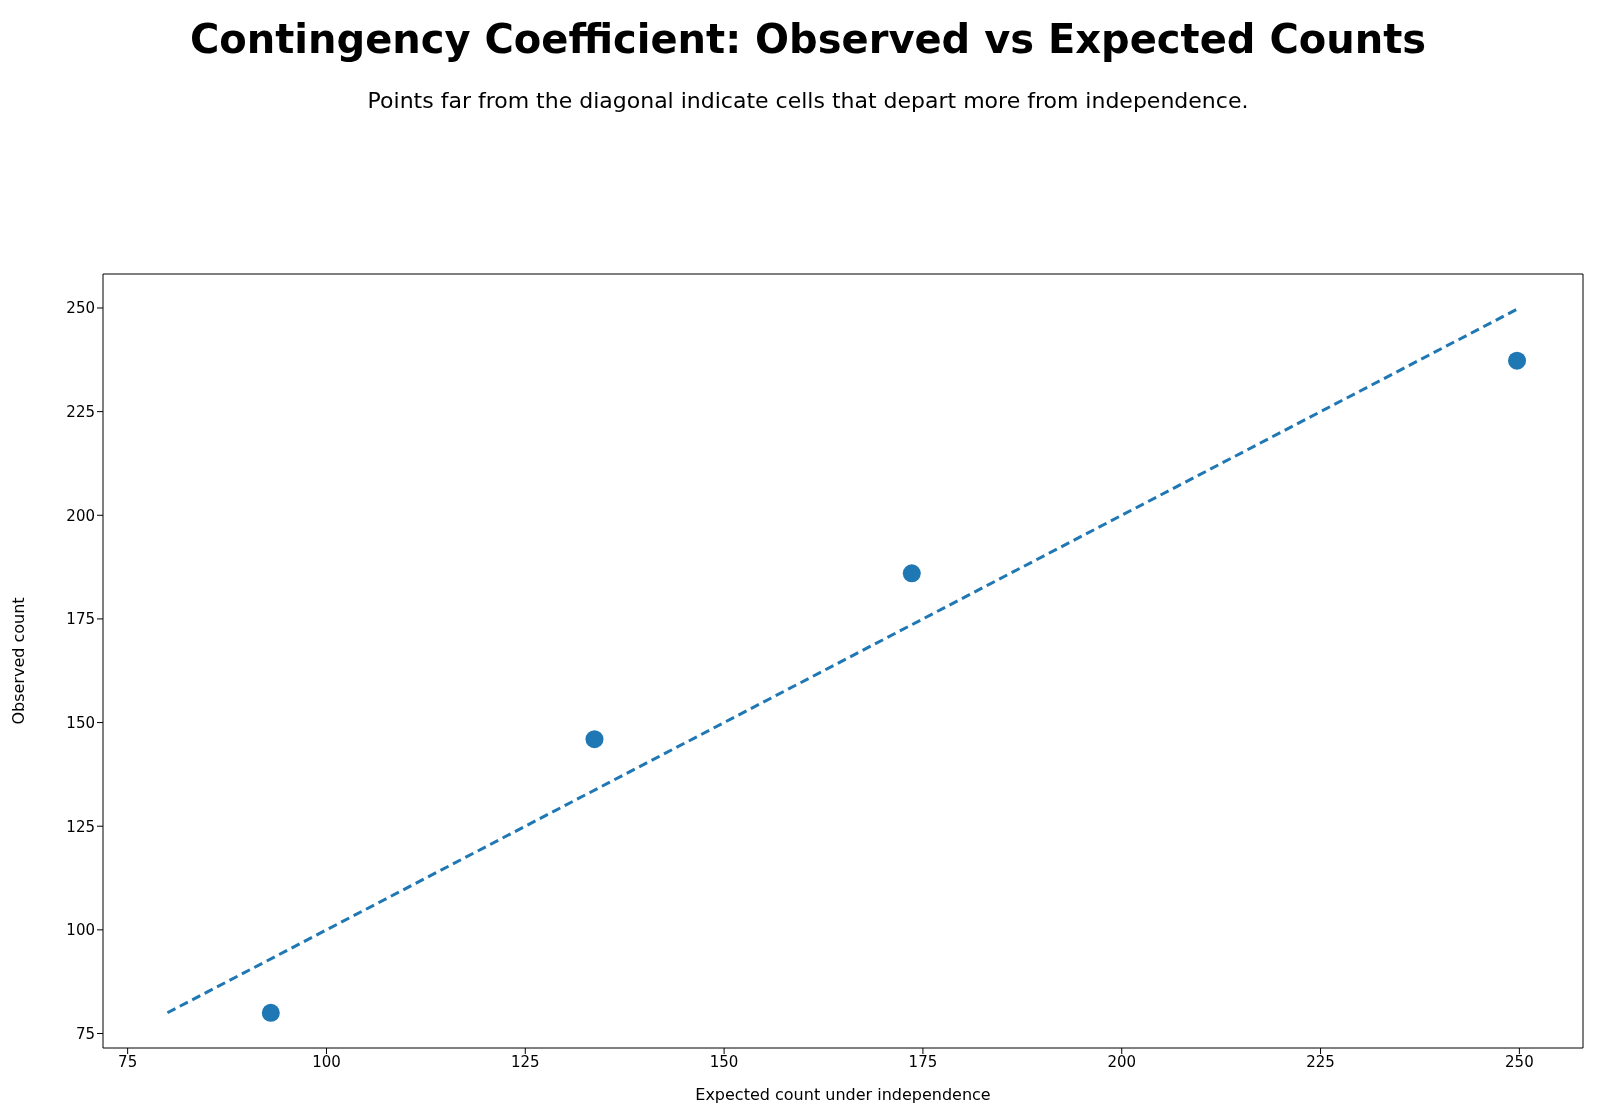  What do you see at coordinates (843, 1094) in the screenshot?
I see `x-axis-title: Expected count under independence` at bounding box center [843, 1094].